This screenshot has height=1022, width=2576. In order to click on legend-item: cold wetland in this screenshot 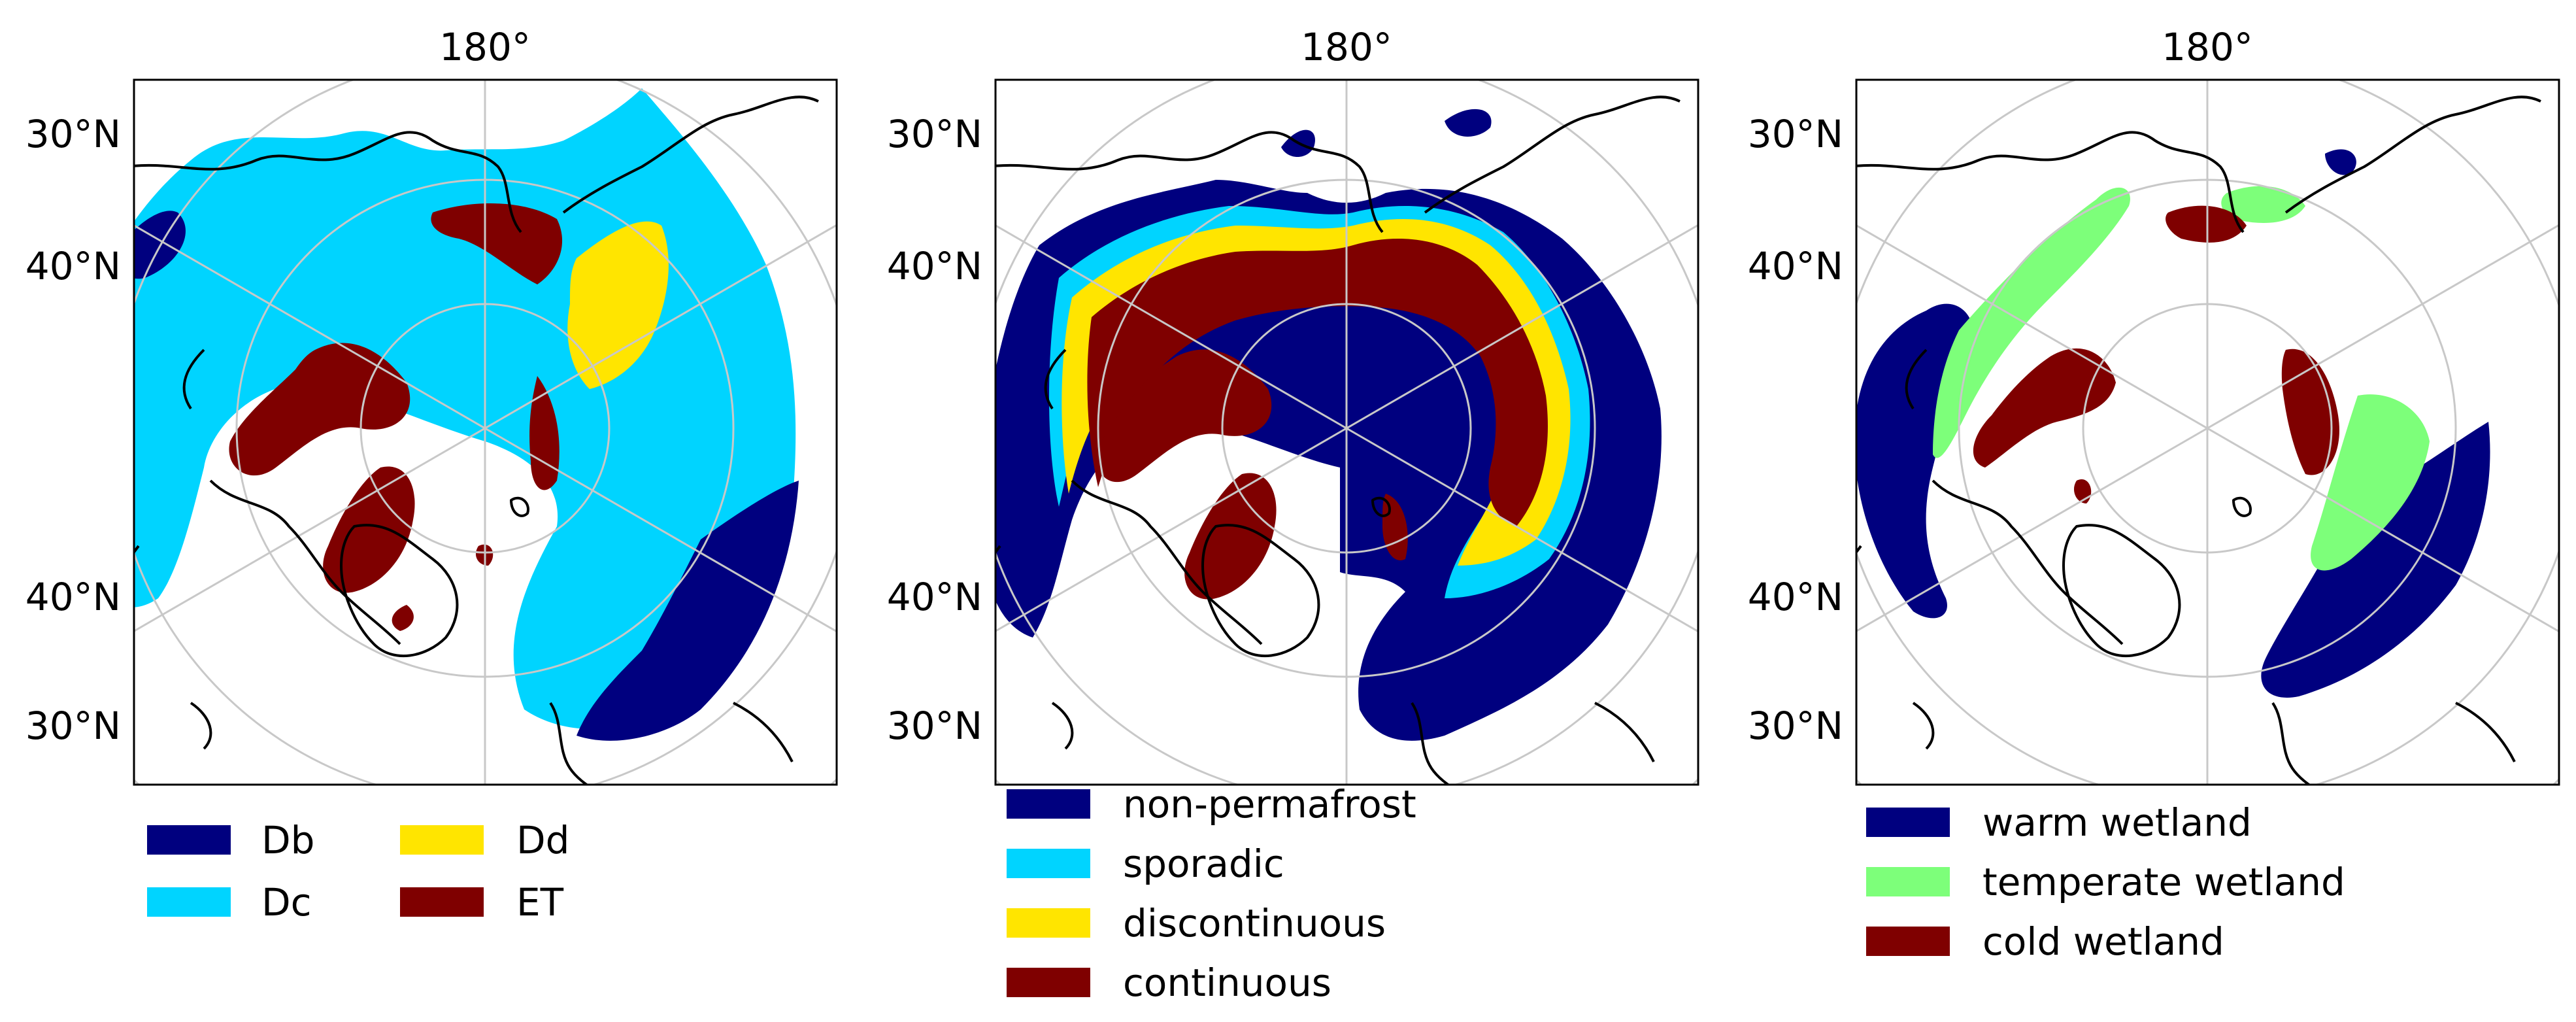, I will do `click(2045, 942)`.